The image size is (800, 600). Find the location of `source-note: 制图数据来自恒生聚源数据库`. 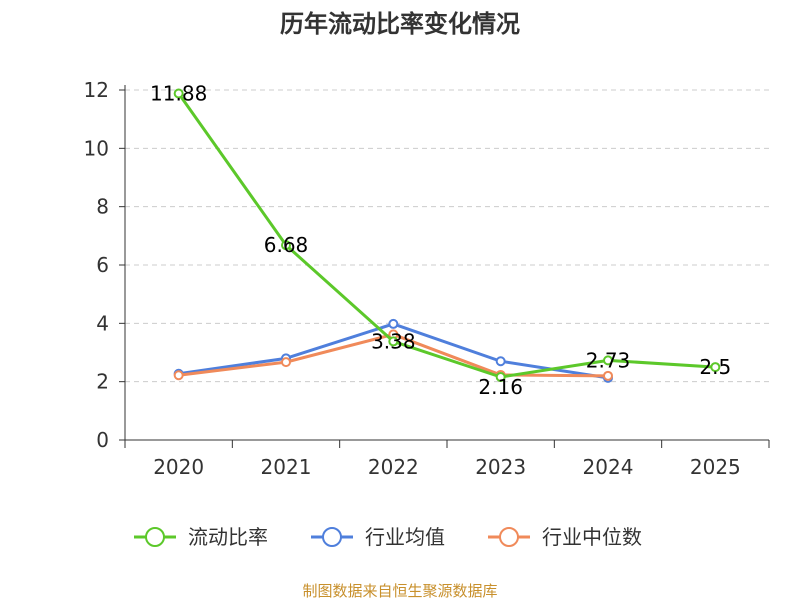

source-note: 制图数据来自恒生聚源数据库 is located at coordinates (399, 591).